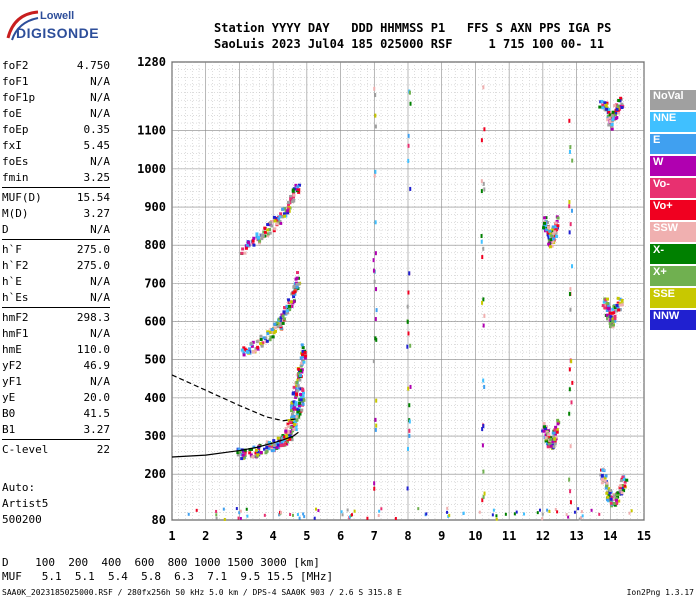  What do you see at coordinates (100, 81) in the screenshot?
I see `param-value: N/A` at bounding box center [100, 81].